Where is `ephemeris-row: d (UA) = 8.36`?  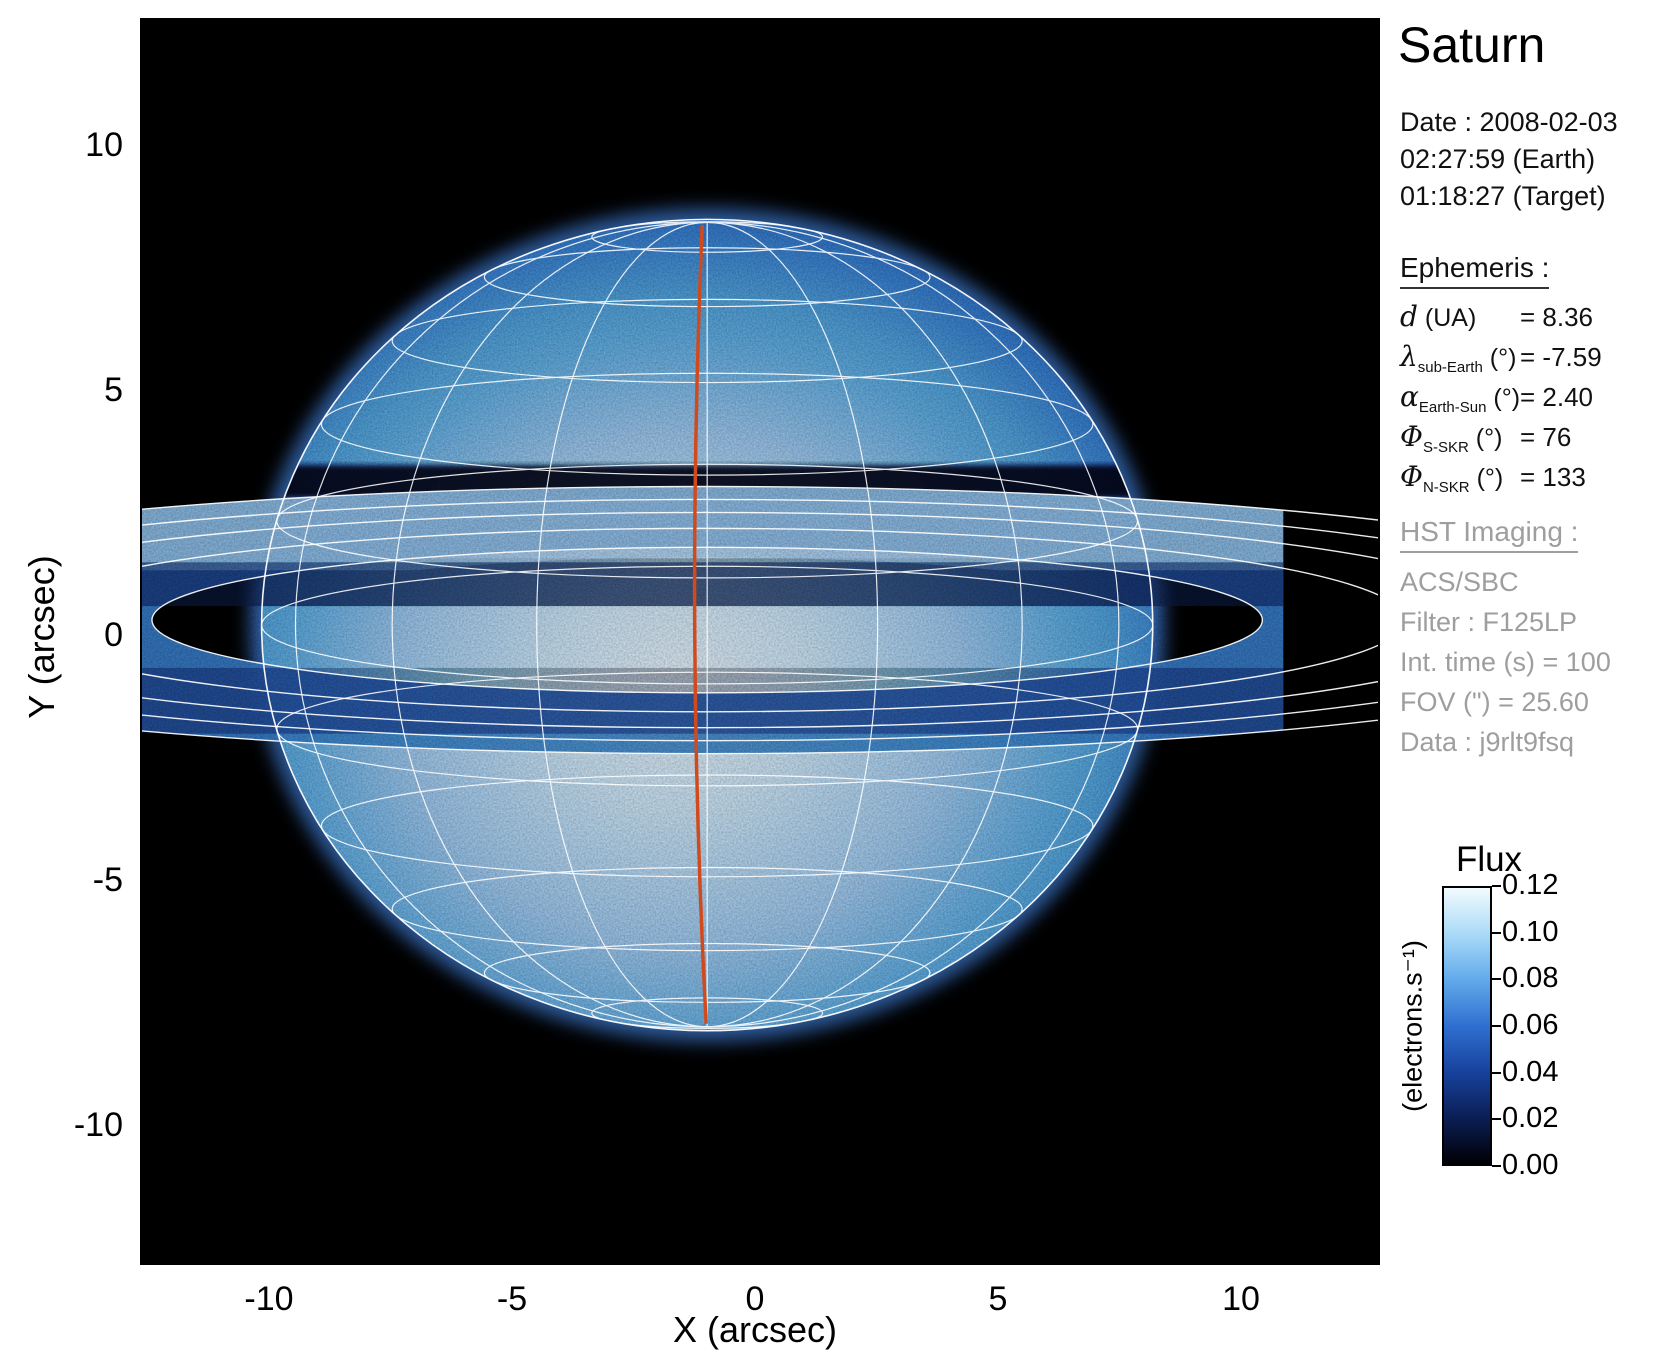 ephemeris-row: d (UA) = 8.36 is located at coordinates (1538, 320).